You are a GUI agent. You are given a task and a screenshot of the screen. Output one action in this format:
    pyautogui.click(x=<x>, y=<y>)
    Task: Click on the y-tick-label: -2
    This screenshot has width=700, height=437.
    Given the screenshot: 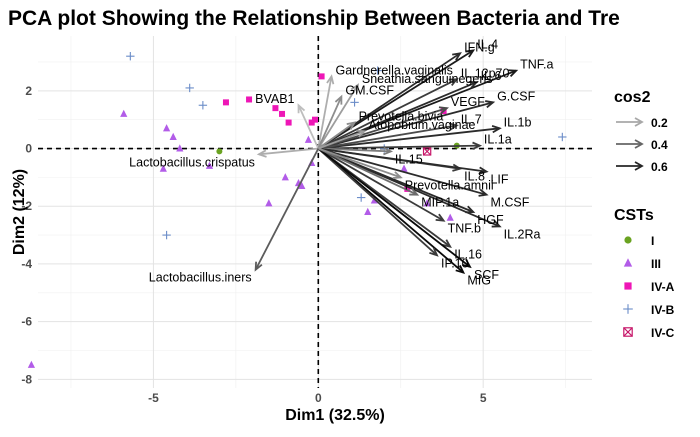 What is the action you would take?
    pyautogui.click(x=26, y=206)
    